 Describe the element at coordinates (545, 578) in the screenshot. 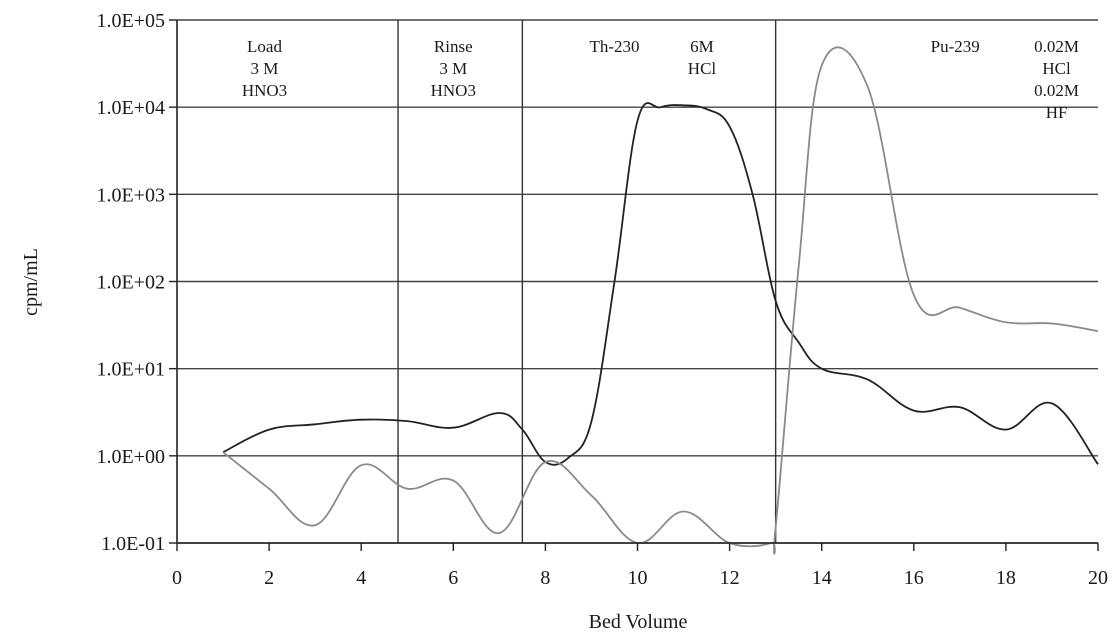

I see `x-tick-label-4: 8` at that location.